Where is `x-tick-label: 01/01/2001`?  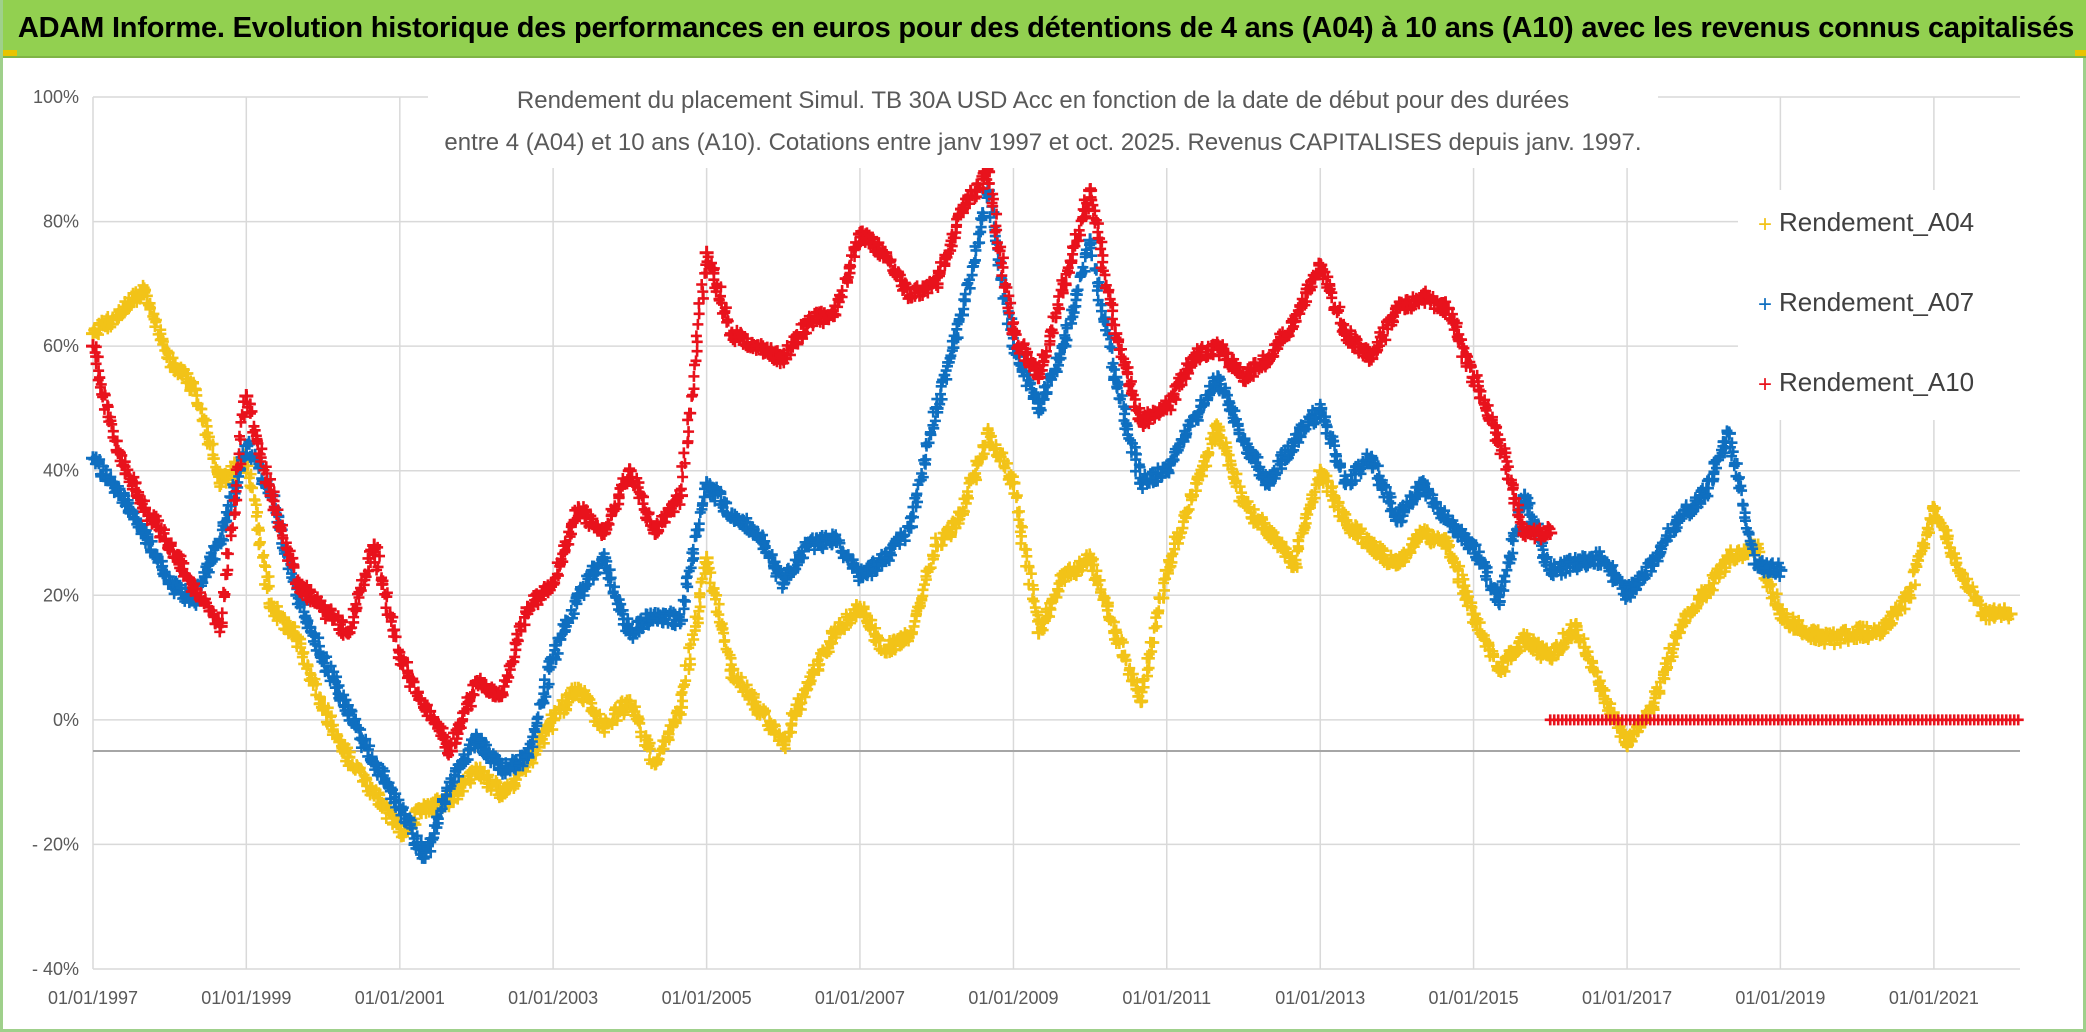 x-tick-label: 01/01/2001 is located at coordinates (400, 998).